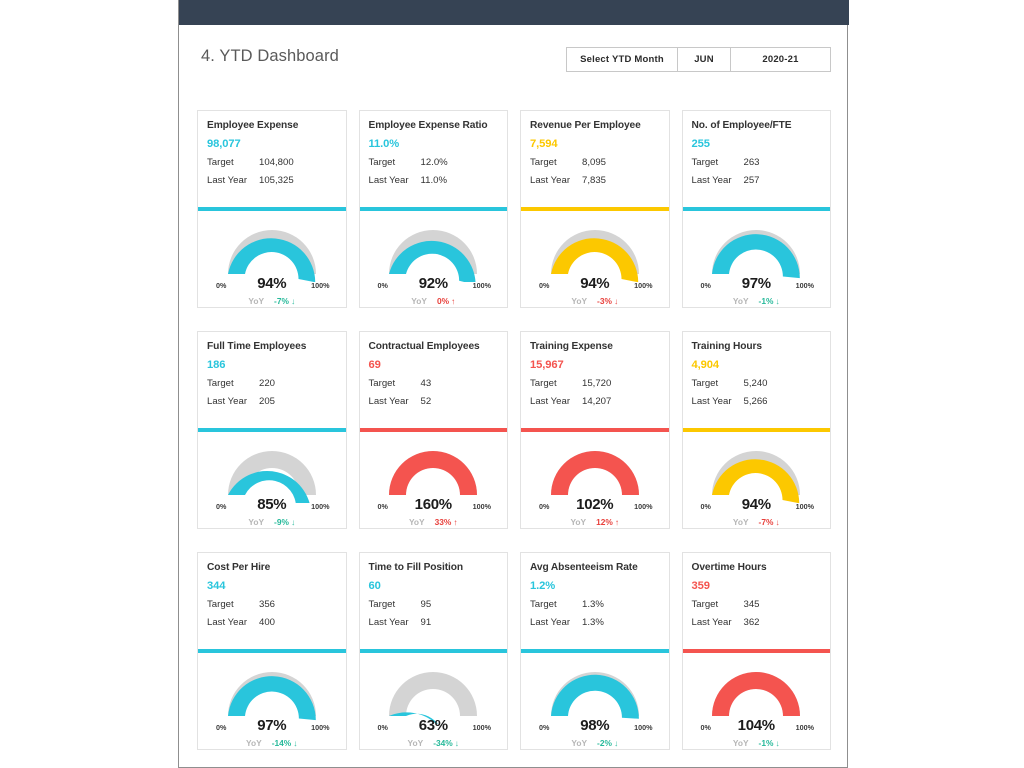  Describe the element at coordinates (751, 180) in the screenshot. I see `kpi-last-year-value: 257` at that location.